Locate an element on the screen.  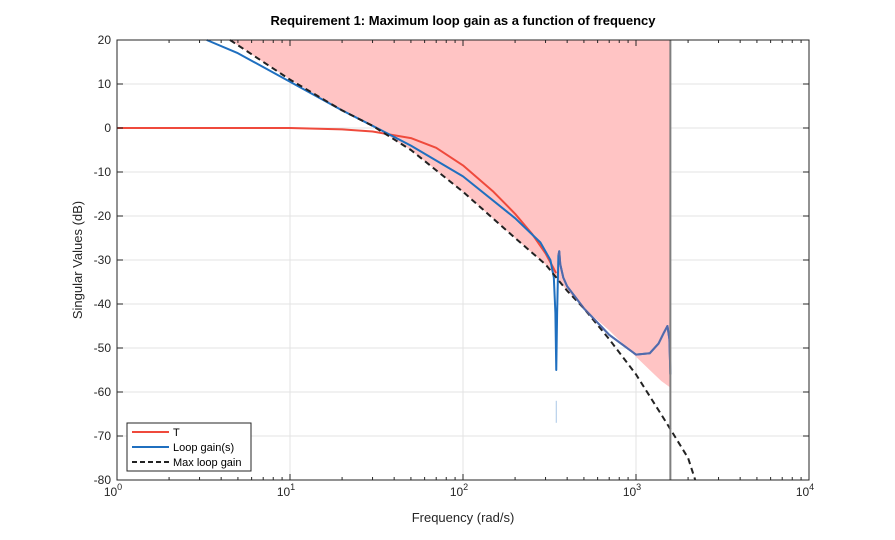
loop-gain-overlap is located at coordinates (614, 312).